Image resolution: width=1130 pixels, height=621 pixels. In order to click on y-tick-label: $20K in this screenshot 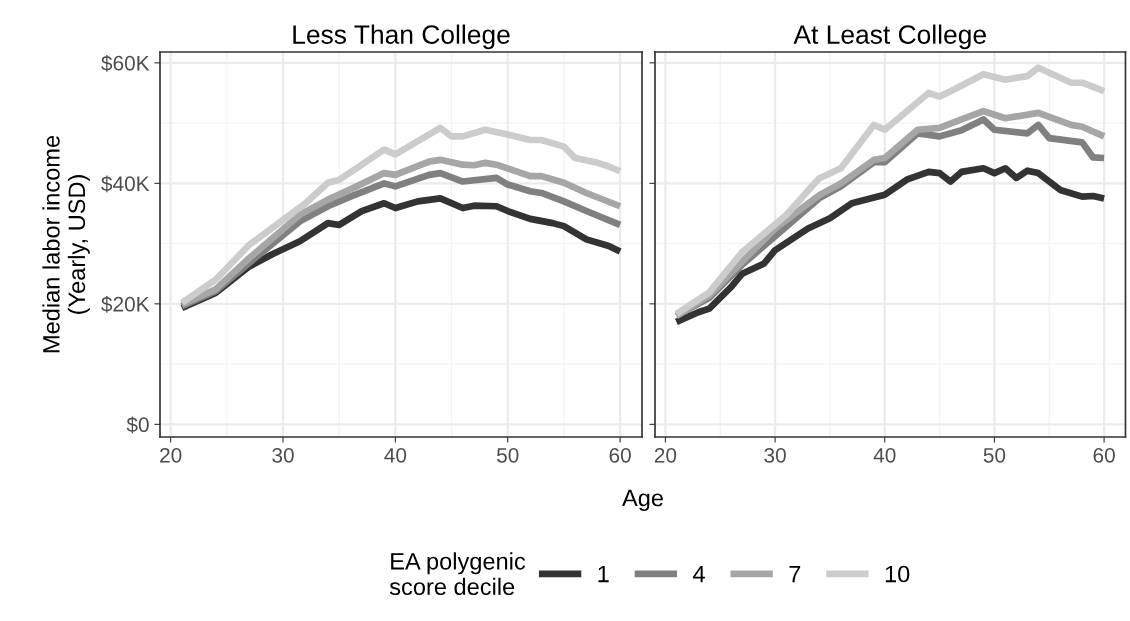, I will do `click(125, 304)`.